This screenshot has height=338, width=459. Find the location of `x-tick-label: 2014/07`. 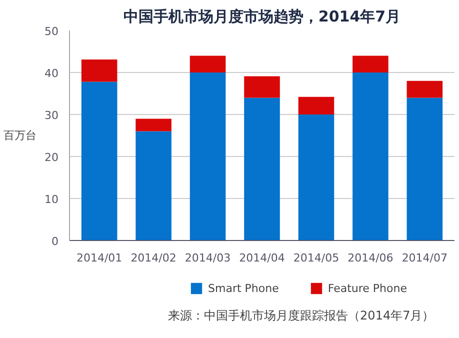

x-tick-label: 2014/07 is located at coordinates (425, 258).